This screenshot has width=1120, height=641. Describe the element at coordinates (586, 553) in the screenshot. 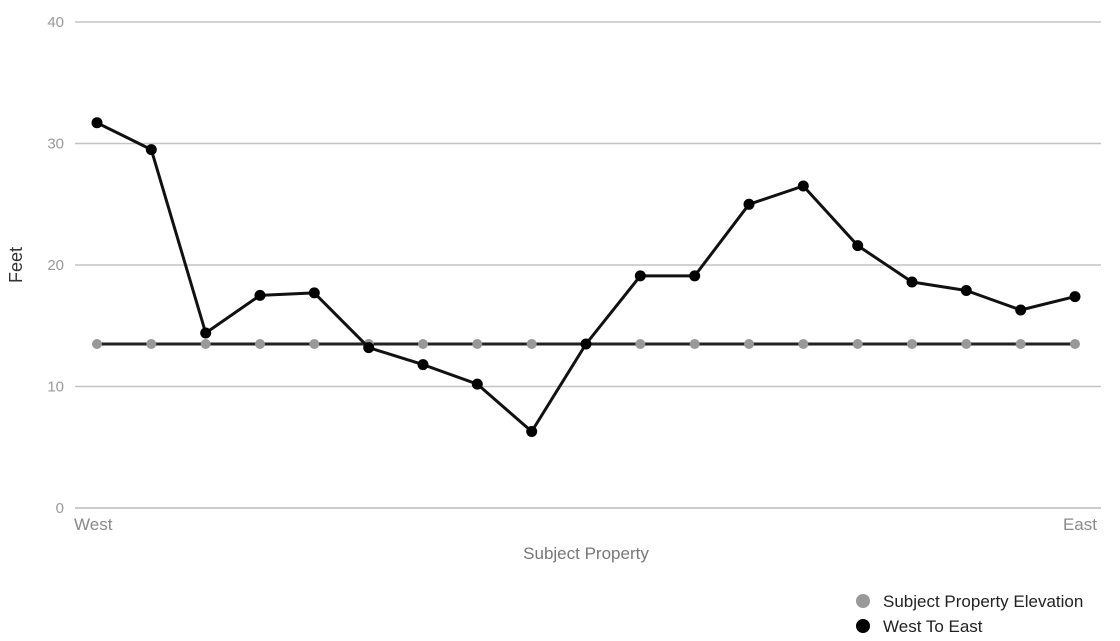

I see `x-axis-title: Subject Property` at that location.